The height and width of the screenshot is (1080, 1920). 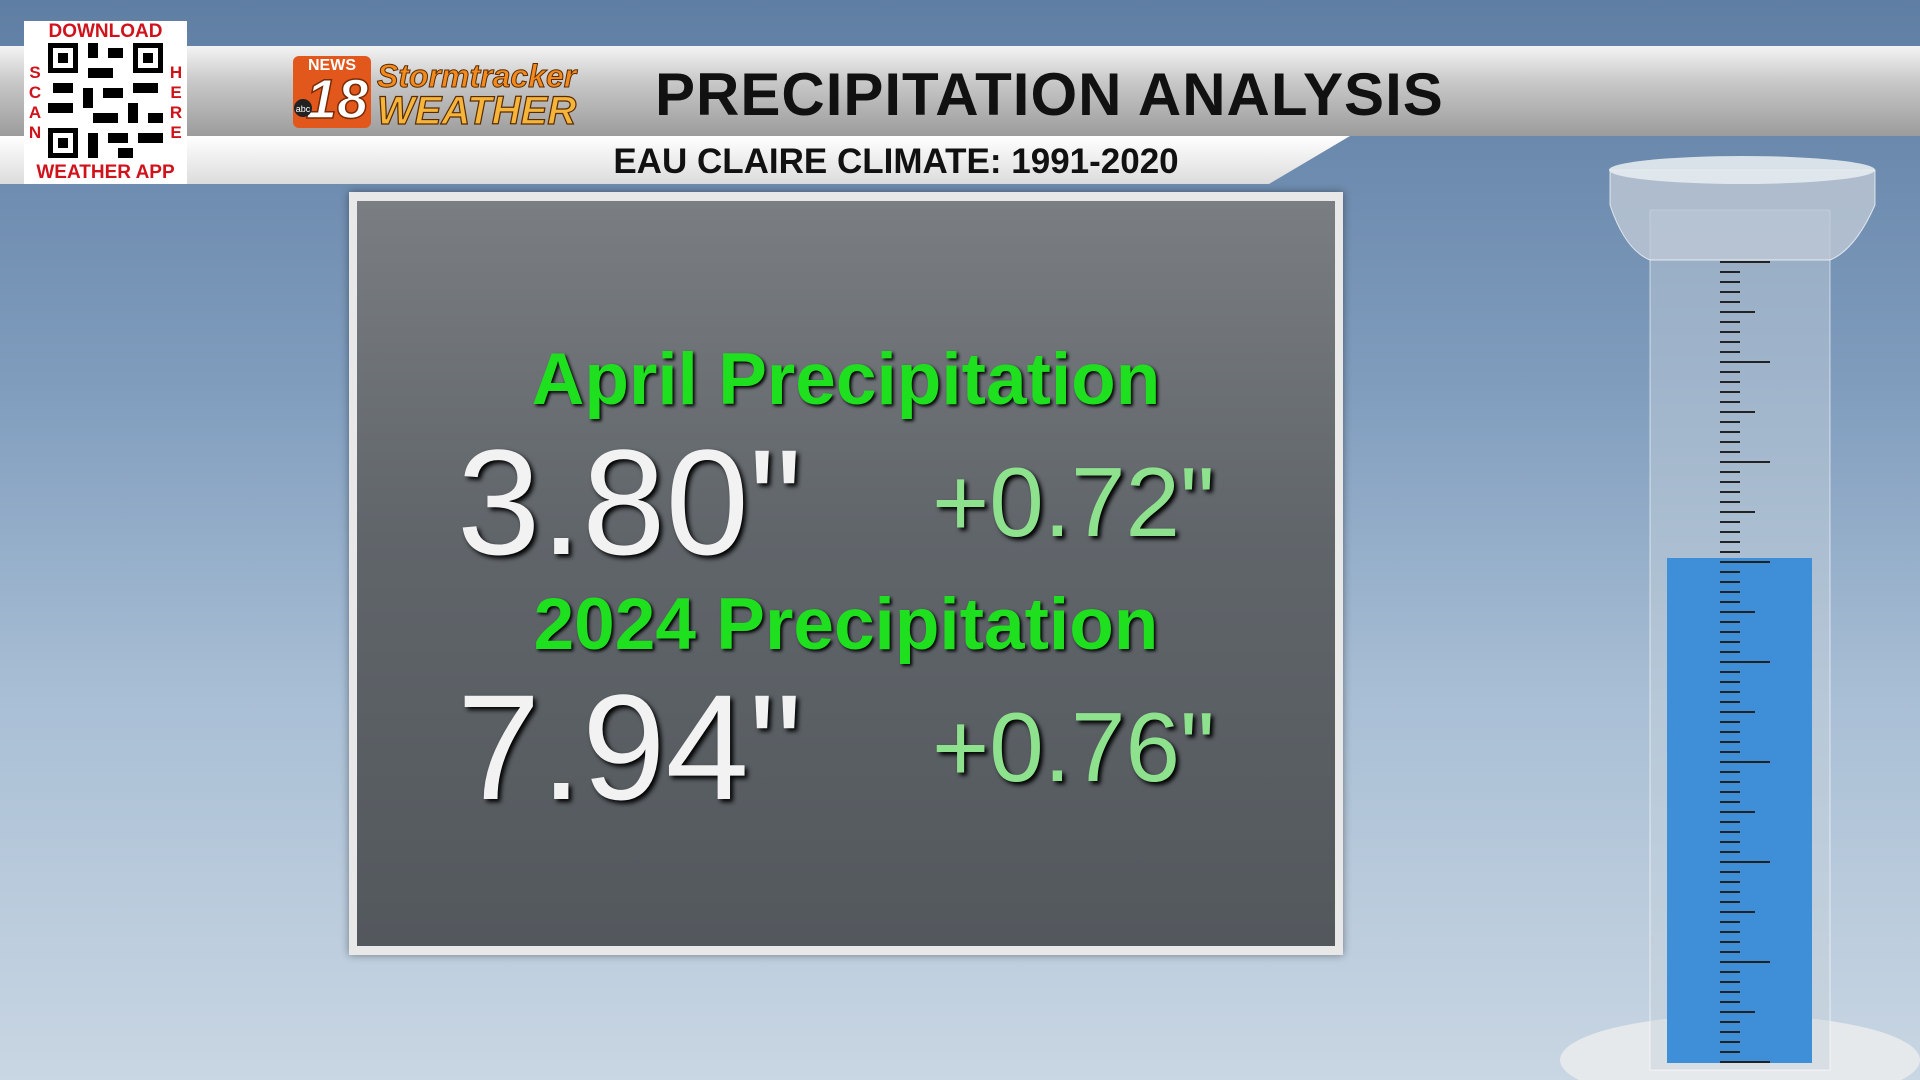 I want to click on qr-top: DOWNLOAD, so click(x=105, y=31).